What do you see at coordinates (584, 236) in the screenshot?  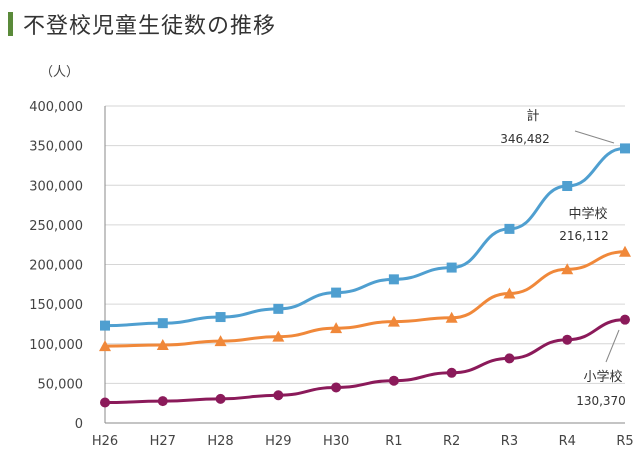 I see `annotation-value-label: 216,112` at bounding box center [584, 236].